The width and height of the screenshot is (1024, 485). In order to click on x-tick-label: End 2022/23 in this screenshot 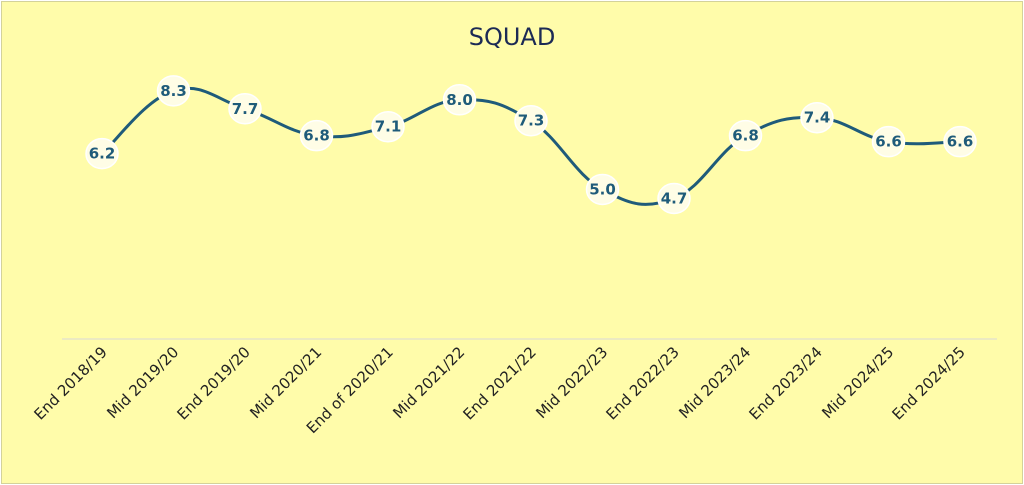, I will do `click(643, 383)`.